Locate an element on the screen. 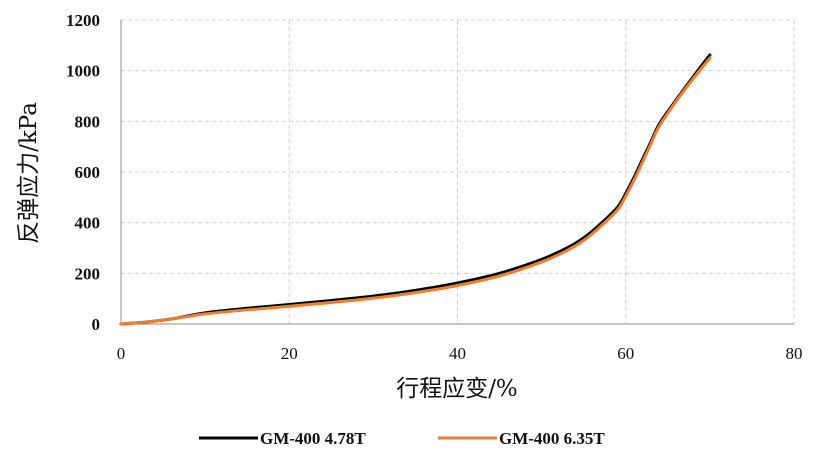 This screenshot has width=821, height=453. y-axis-title: 反弹应力/kPa is located at coordinates (29, 173).